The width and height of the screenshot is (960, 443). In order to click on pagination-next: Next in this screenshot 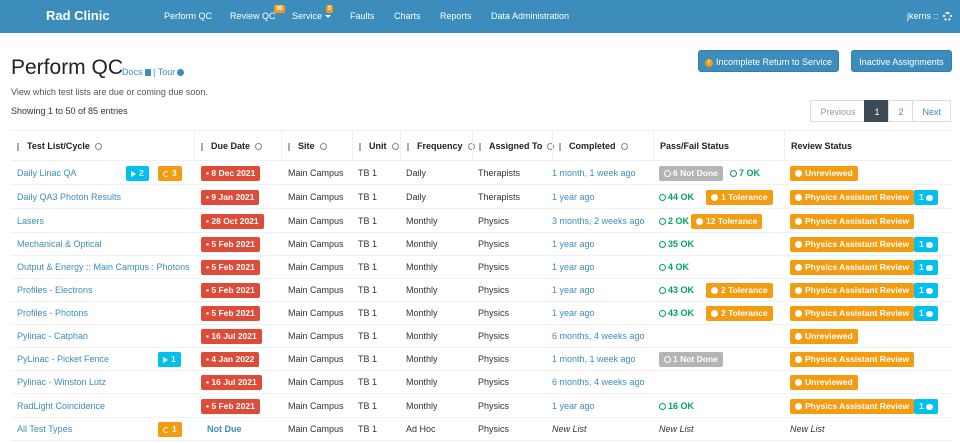, I will do `click(931, 111)`.